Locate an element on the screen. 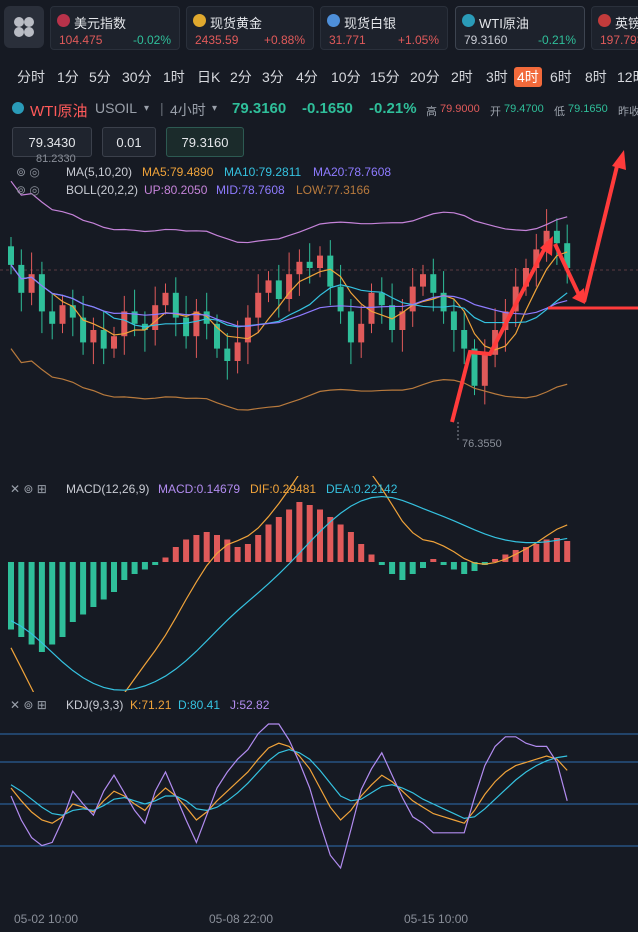  tab-10分: 10分 is located at coordinates (346, 77).